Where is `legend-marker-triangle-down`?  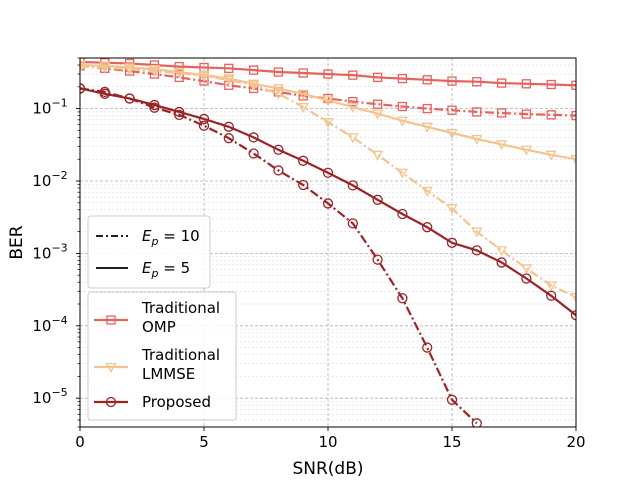
legend-marker-triangle-down is located at coordinates (111, 367).